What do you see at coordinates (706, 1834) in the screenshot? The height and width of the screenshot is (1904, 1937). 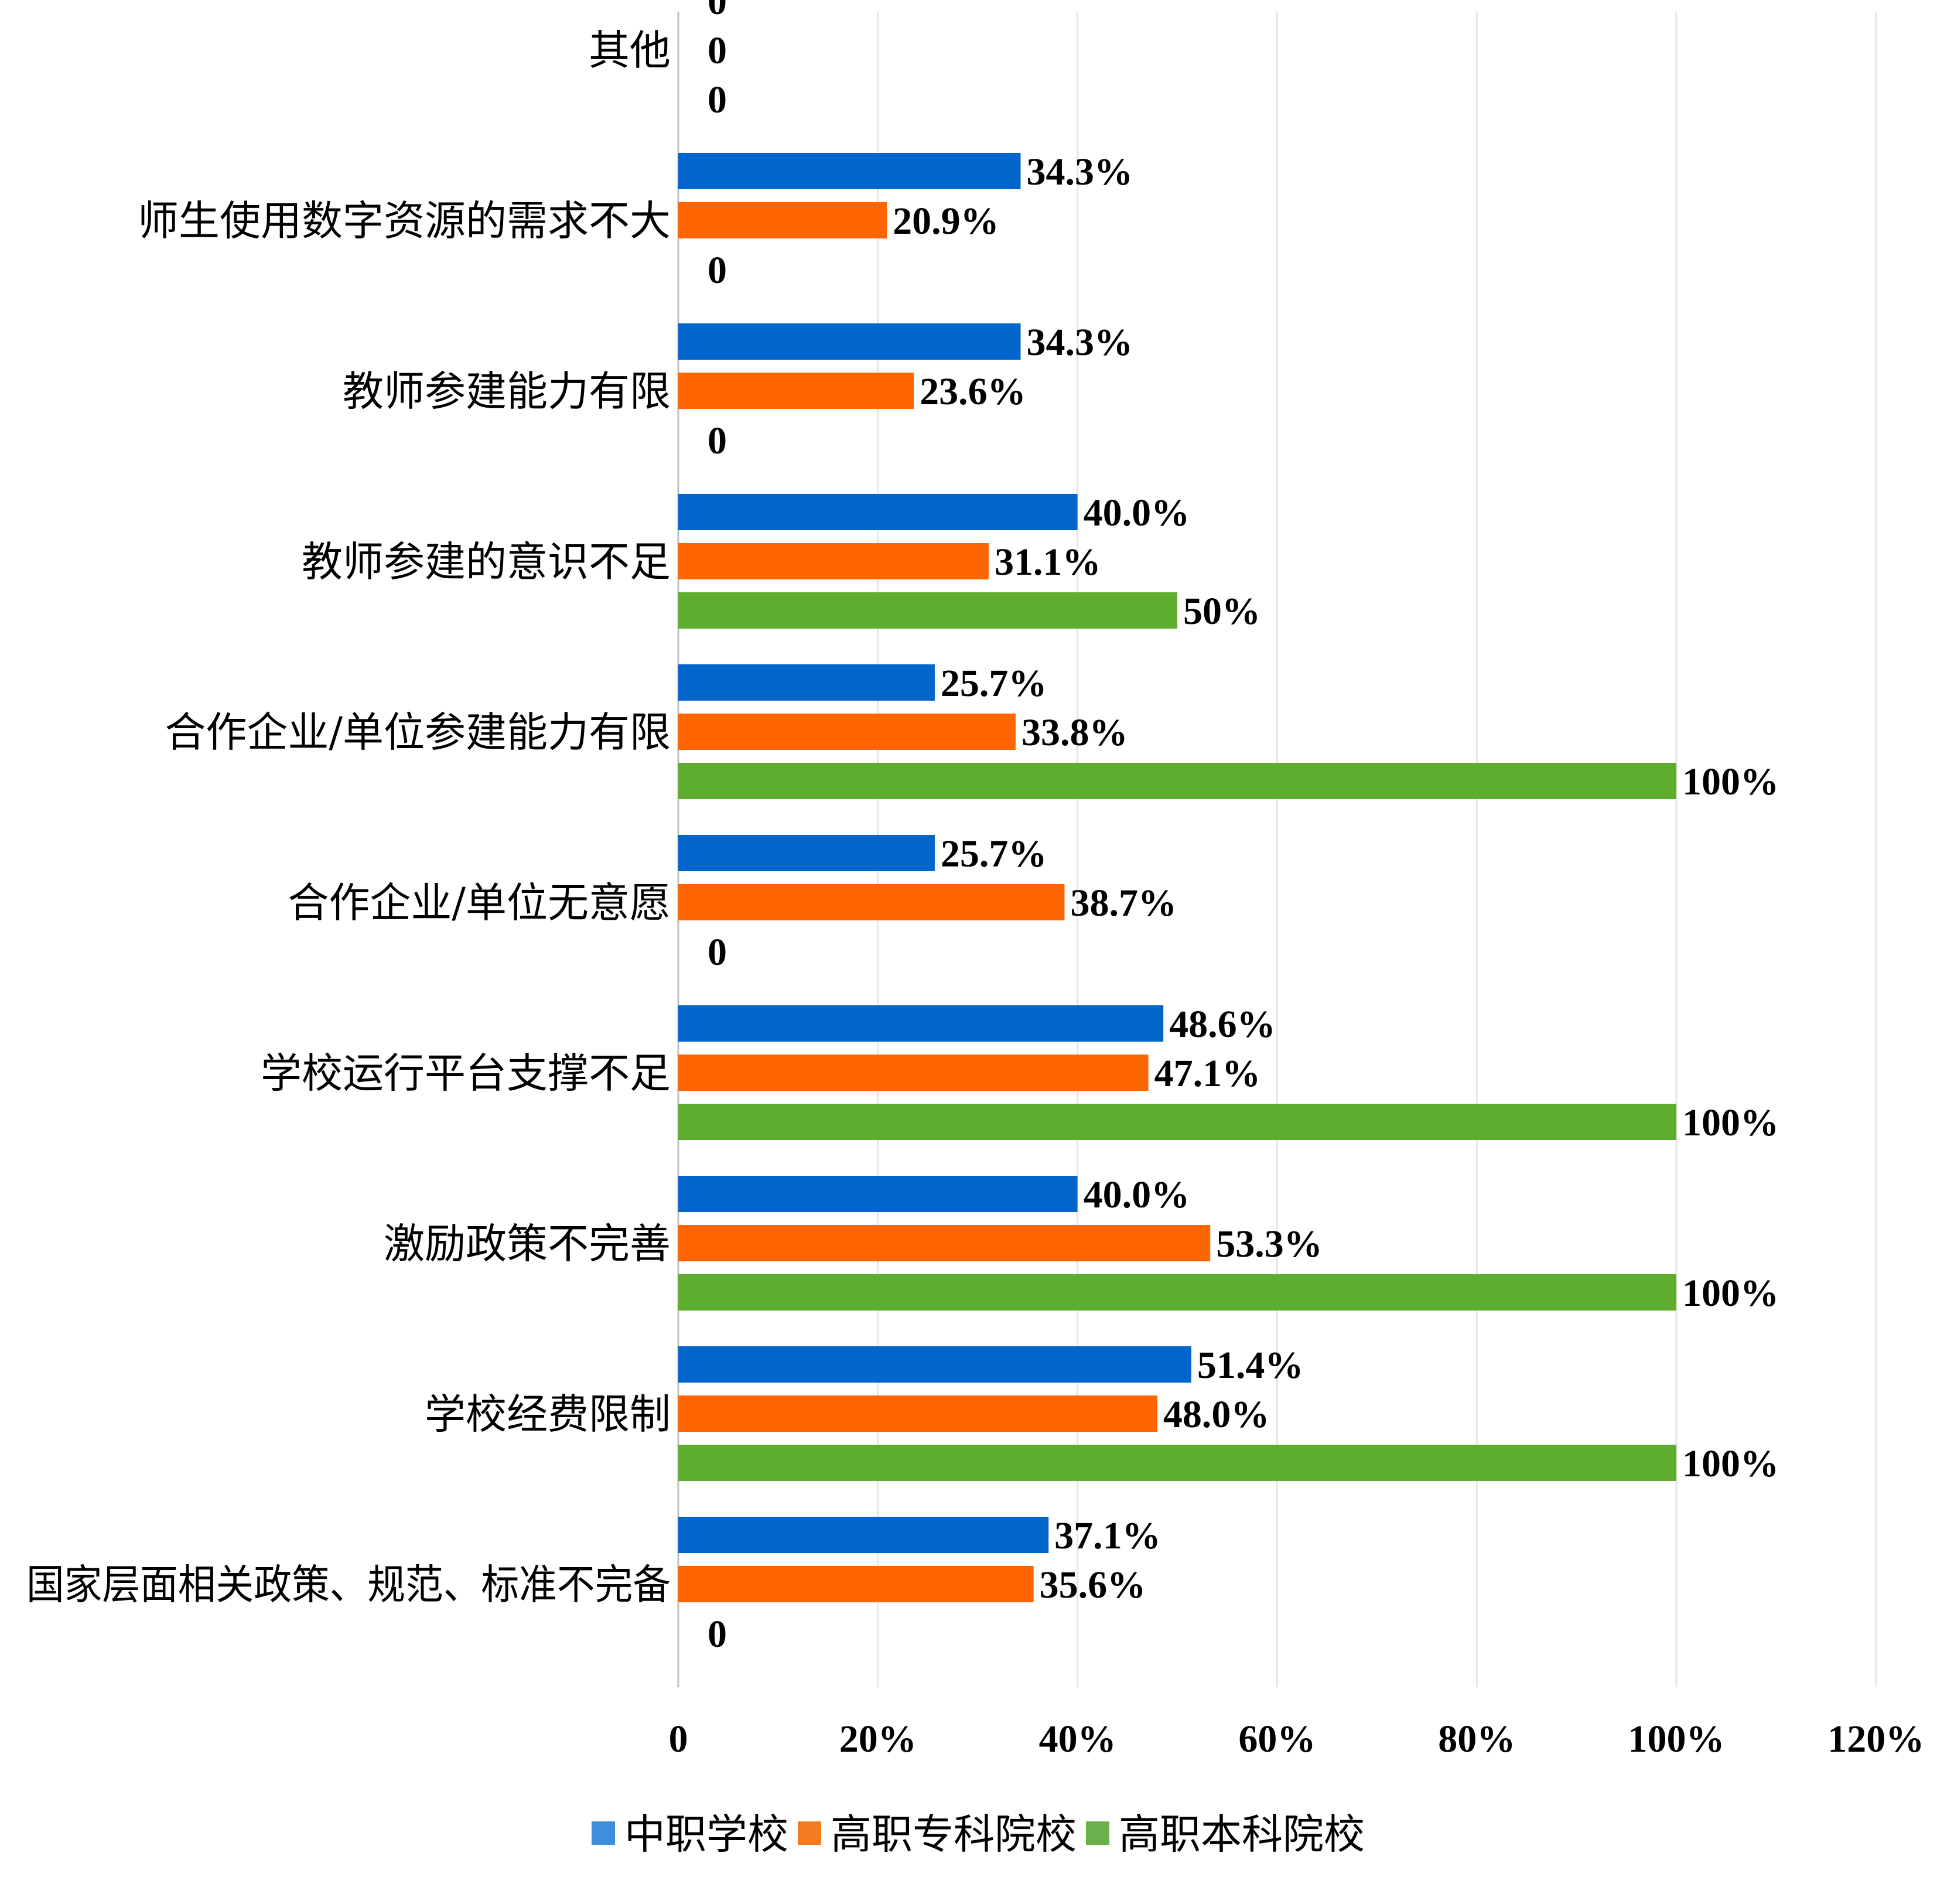 I see `legend-label: 中职学校` at bounding box center [706, 1834].